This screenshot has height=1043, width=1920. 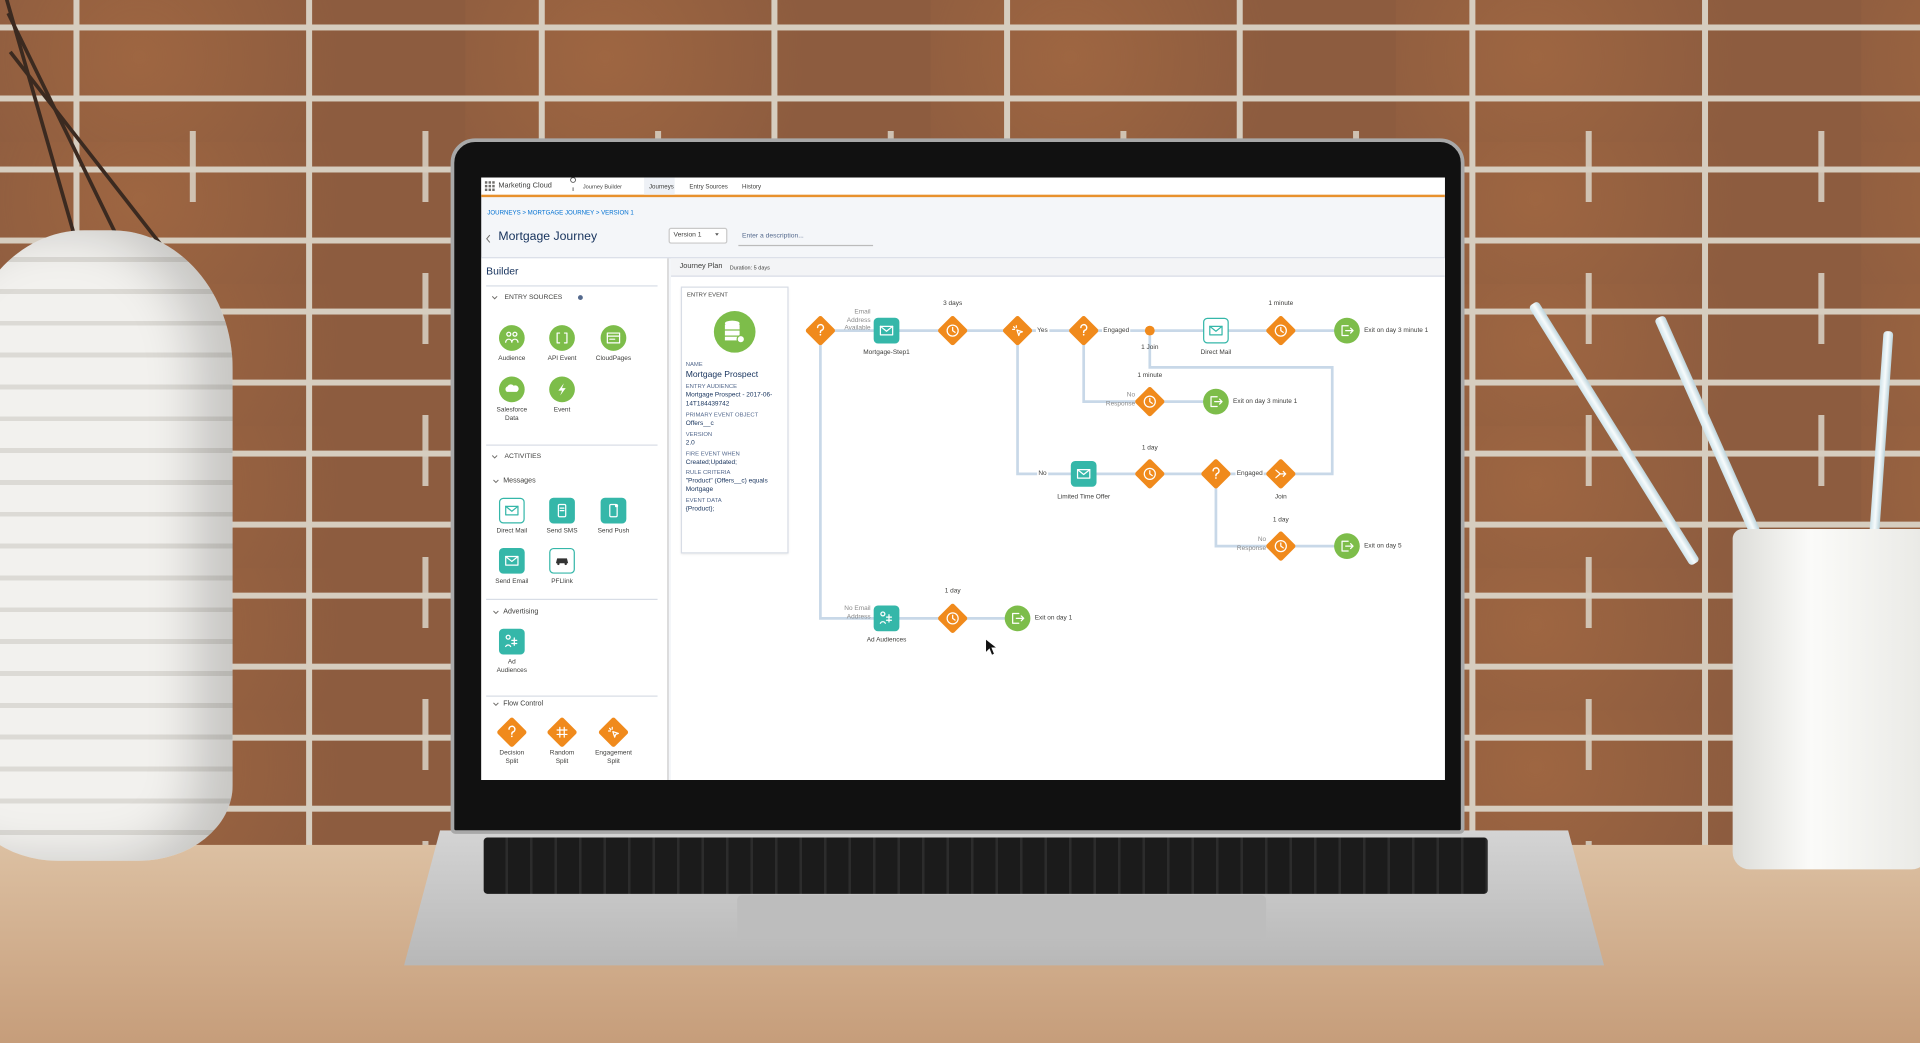 I want to click on back-chevron, so click(x=488, y=238).